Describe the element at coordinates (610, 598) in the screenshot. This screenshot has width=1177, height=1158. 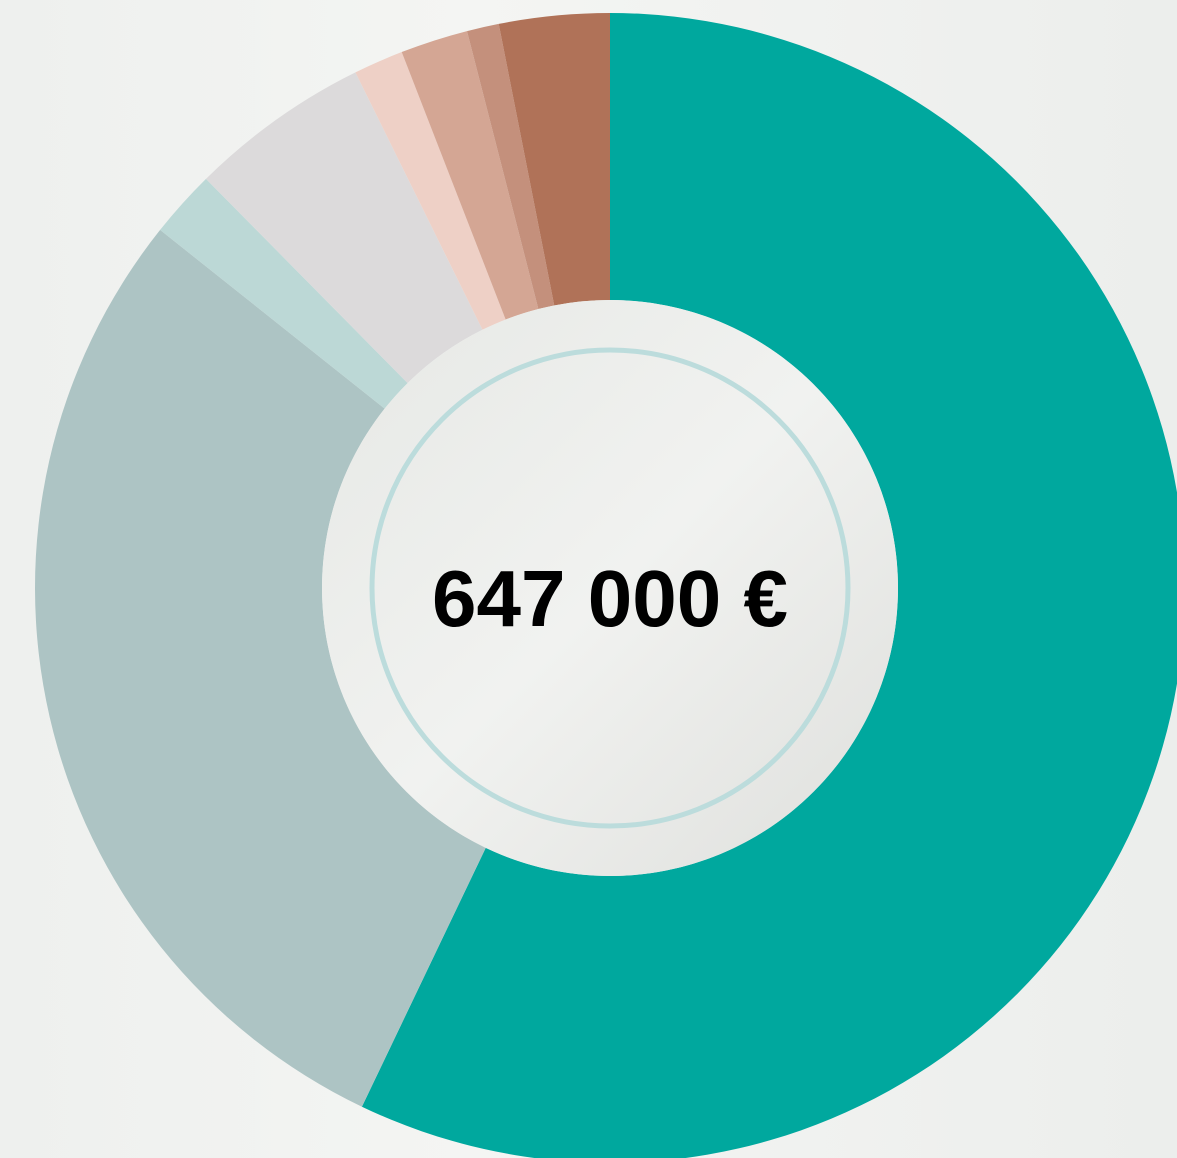
I see `center-label: 647 000 €` at that location.